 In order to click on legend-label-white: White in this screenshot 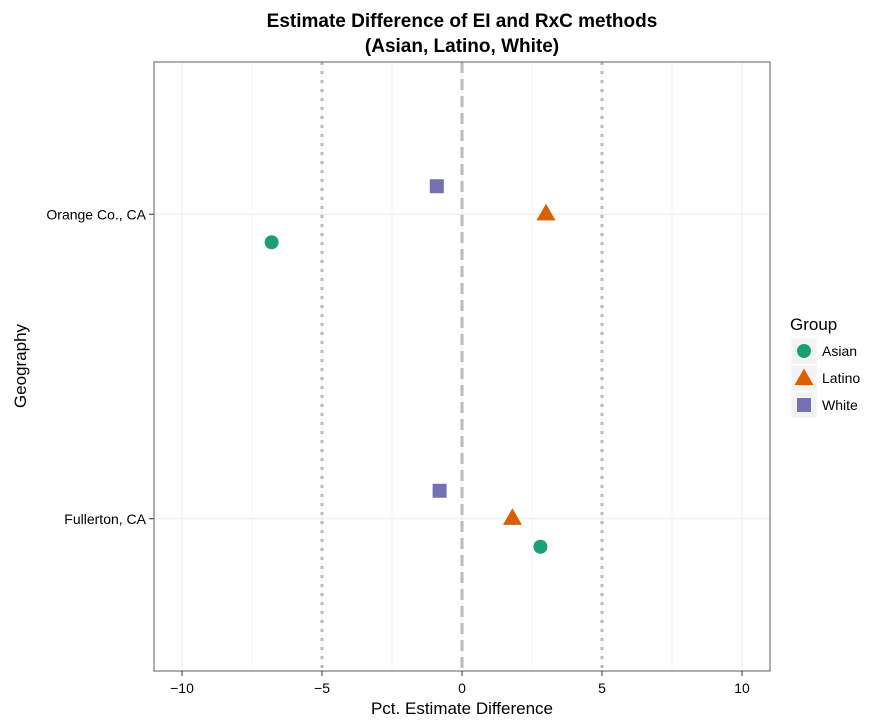, I will do `click(840, 405)`.